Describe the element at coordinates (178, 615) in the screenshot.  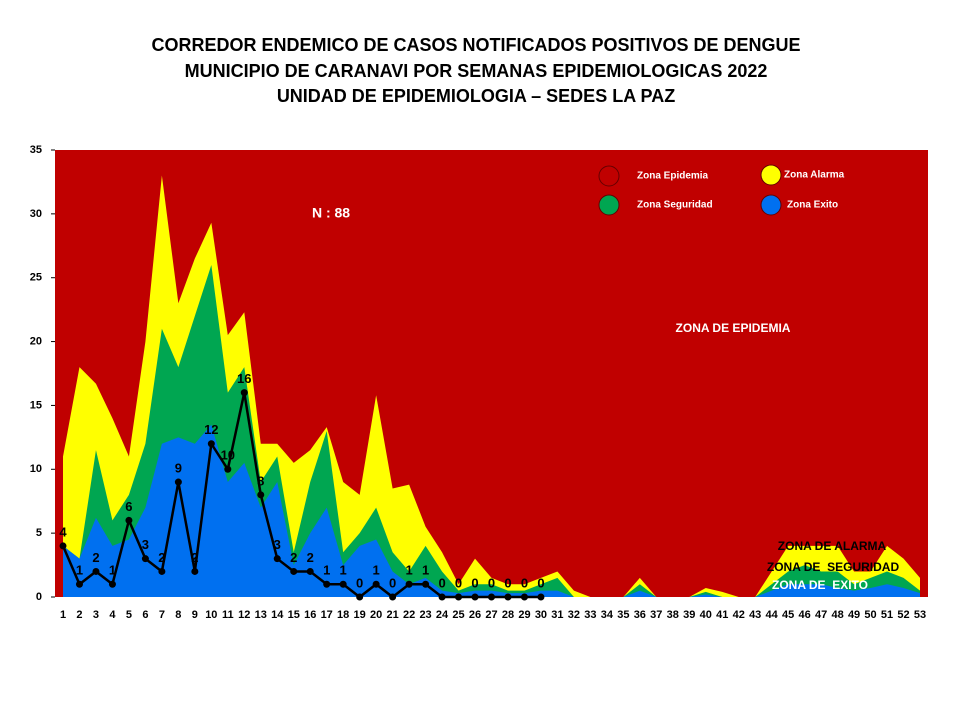
I see `x-tick-label: 8` at that location.